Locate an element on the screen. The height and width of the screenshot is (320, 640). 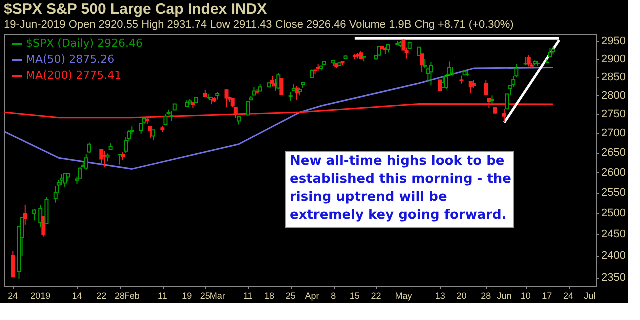
x-tick-label: 19 is located at coordinates (187, 296).